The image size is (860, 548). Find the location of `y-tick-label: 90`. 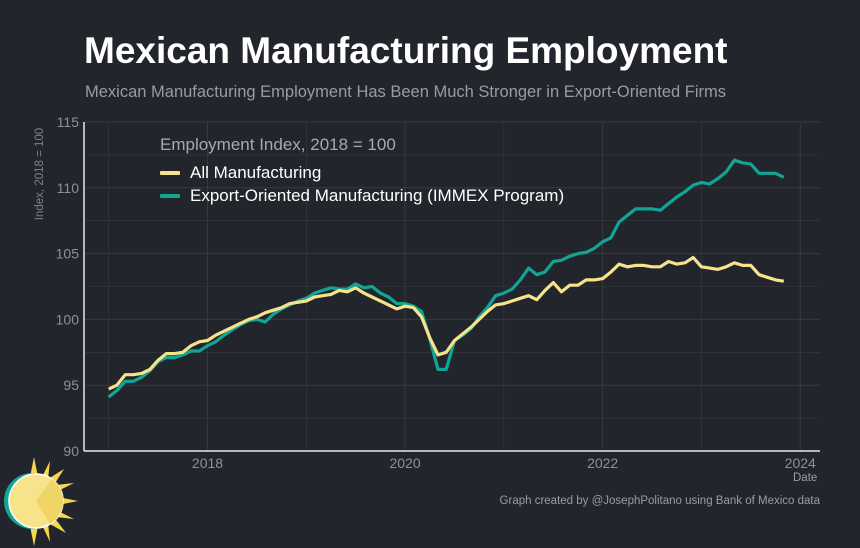

y-tick-label: 90 is located at coordinates (71, 451).